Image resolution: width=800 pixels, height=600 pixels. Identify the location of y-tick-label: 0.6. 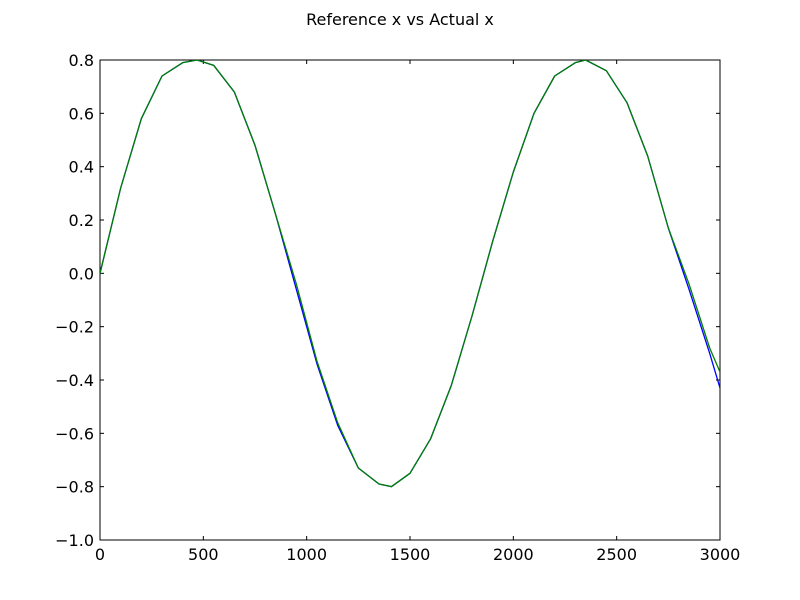
(81, 113).